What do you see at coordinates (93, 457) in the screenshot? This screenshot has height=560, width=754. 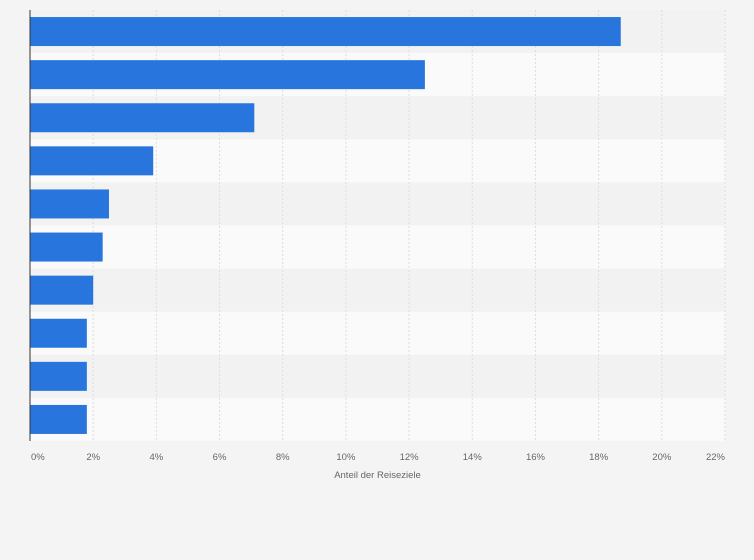 I see `x-tick-label: 2%` at bounding box center [93, 457].